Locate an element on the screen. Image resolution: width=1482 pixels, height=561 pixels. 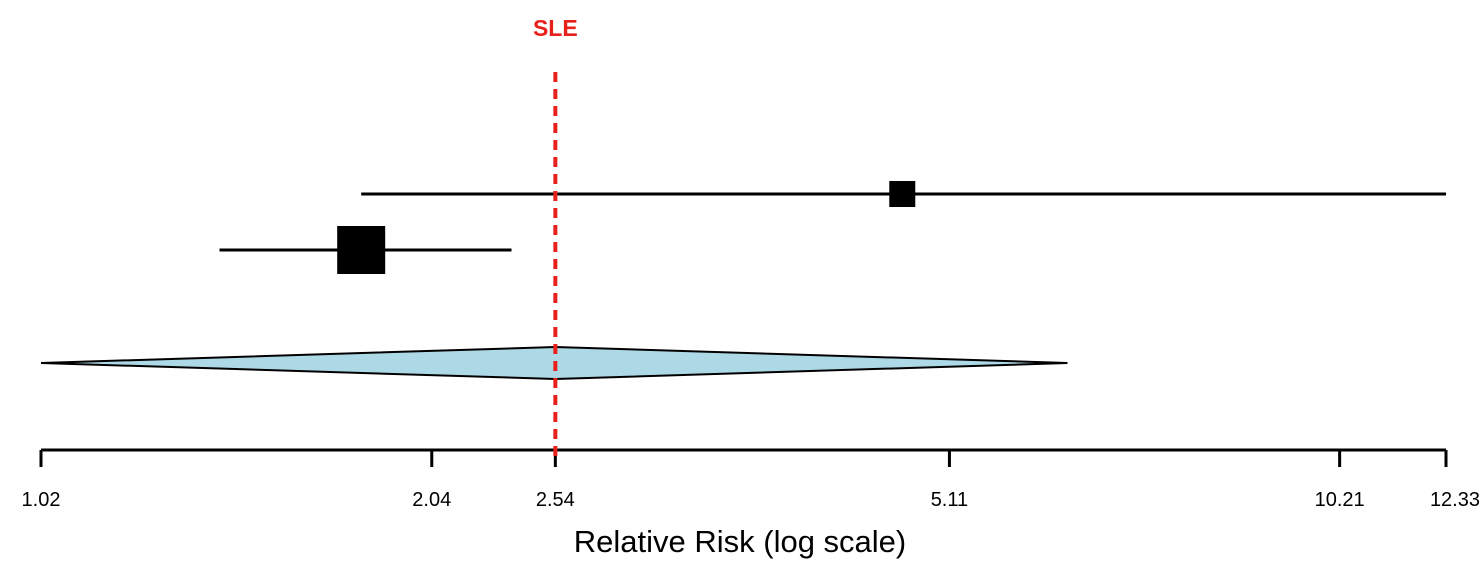
study-rows is located at coordinates (832, 227).